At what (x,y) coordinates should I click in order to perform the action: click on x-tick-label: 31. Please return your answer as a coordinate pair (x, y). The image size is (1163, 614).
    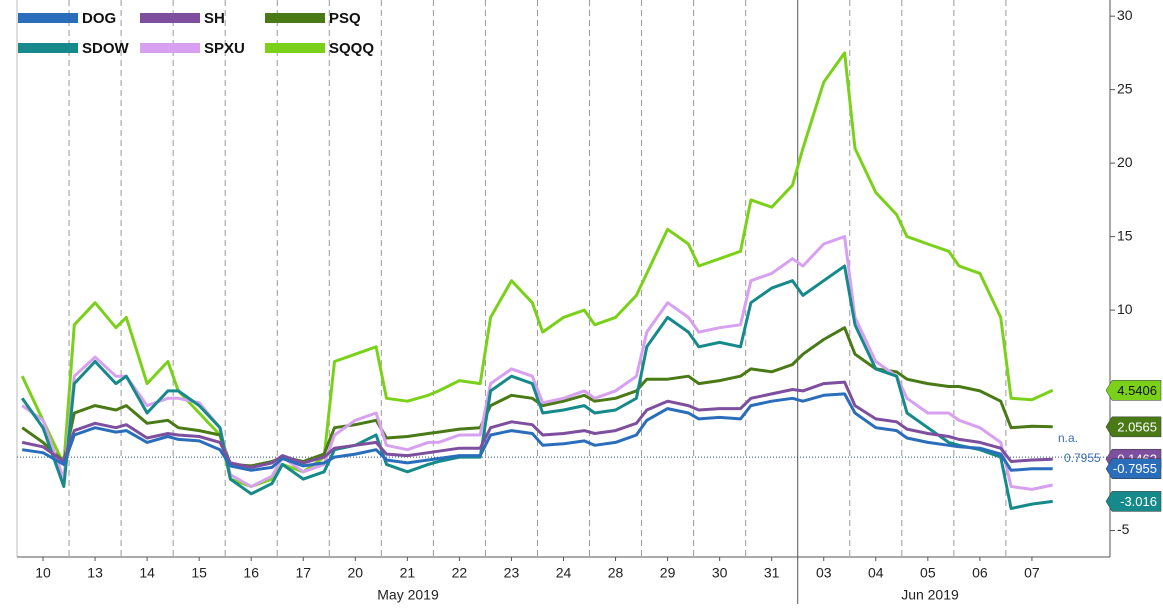
    Looking at the image, I should click on (772, 573).